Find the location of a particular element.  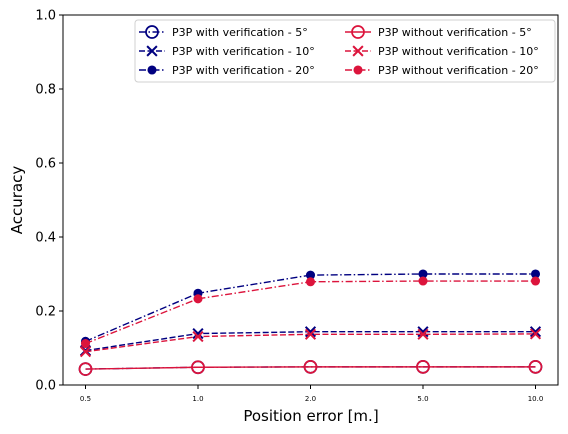

y-tick-label: 0.0 is located at coordinates (45, 386).